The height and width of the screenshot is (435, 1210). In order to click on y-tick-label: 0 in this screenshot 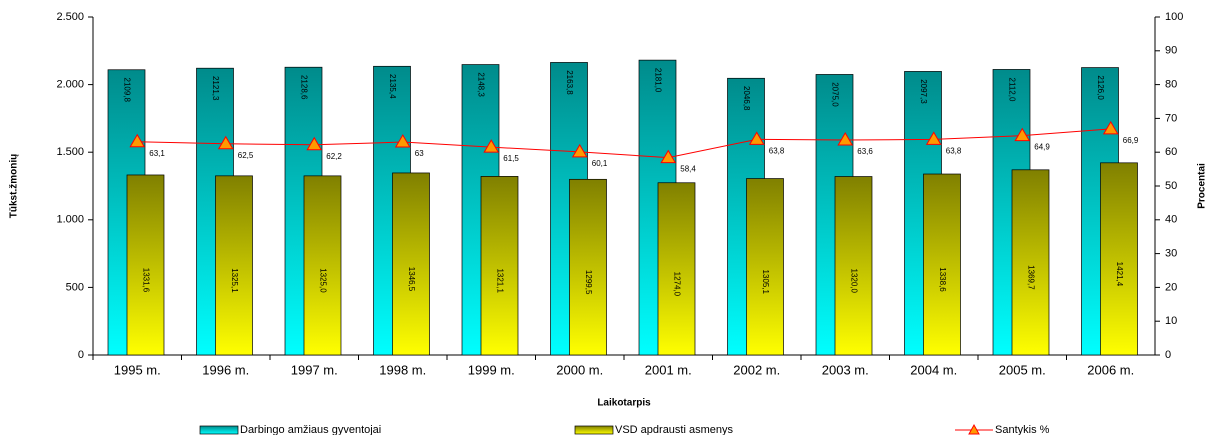, I will do `click(81, 355)`.